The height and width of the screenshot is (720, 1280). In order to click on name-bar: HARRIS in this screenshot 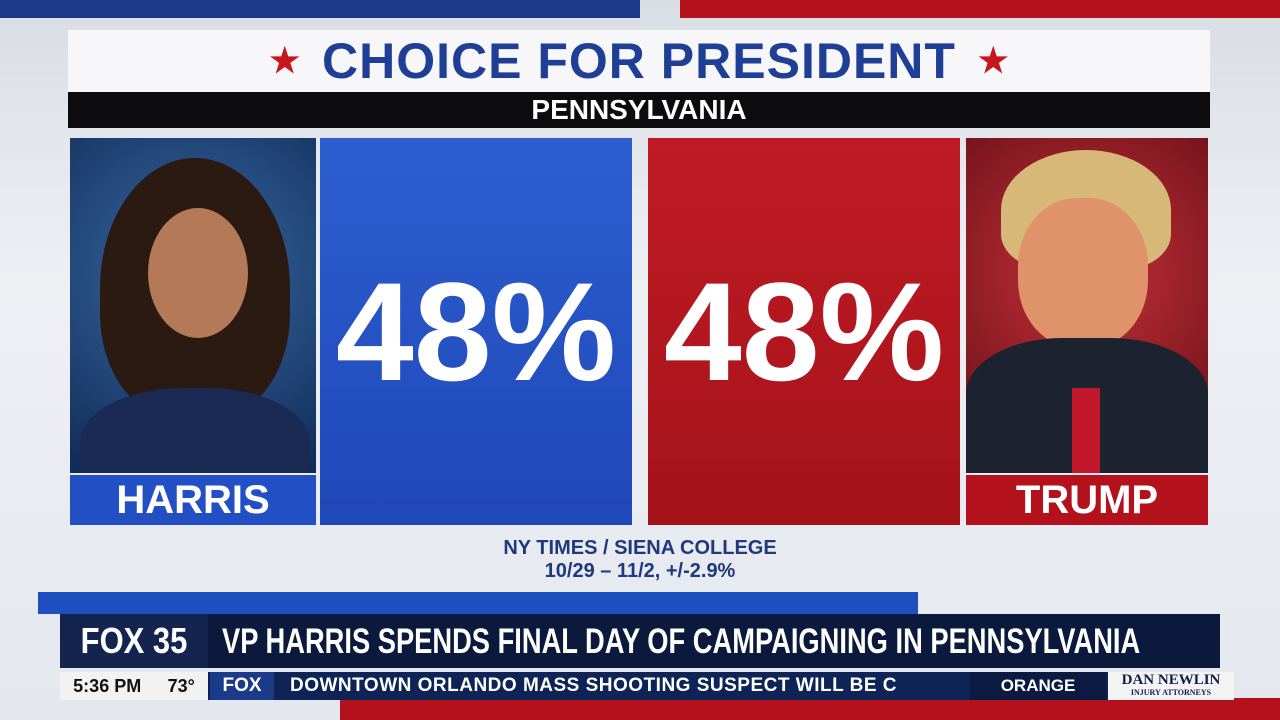, I will do `click(193, 500)`.